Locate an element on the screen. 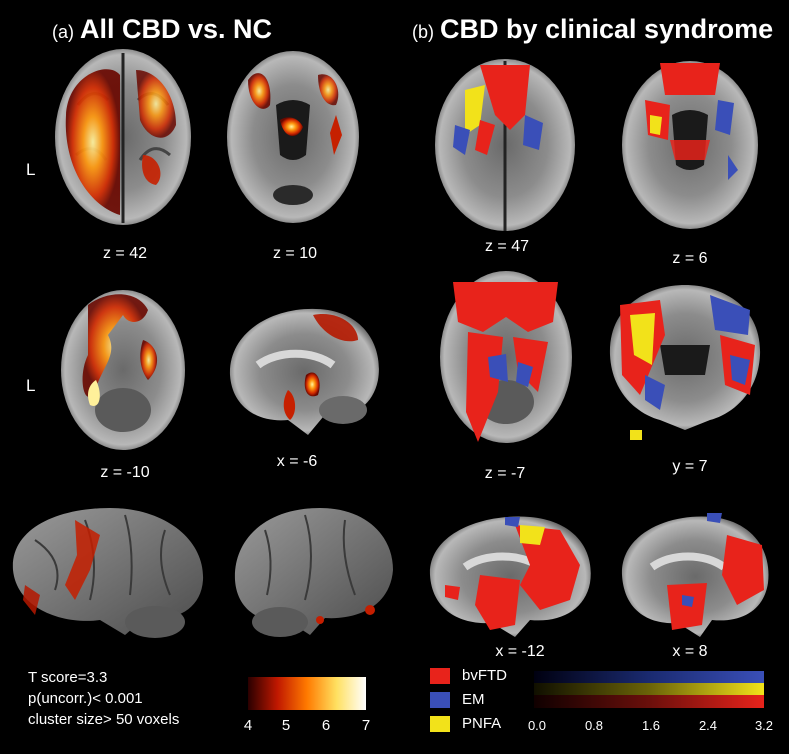  slice-coordinate-label: z = 6 is located at coordinates (690, 258).